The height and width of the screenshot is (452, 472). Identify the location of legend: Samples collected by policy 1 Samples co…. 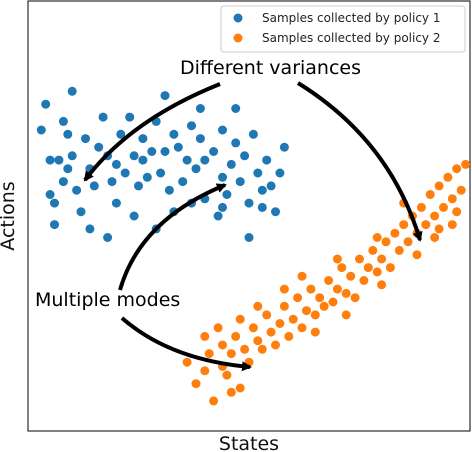
(343, 29).